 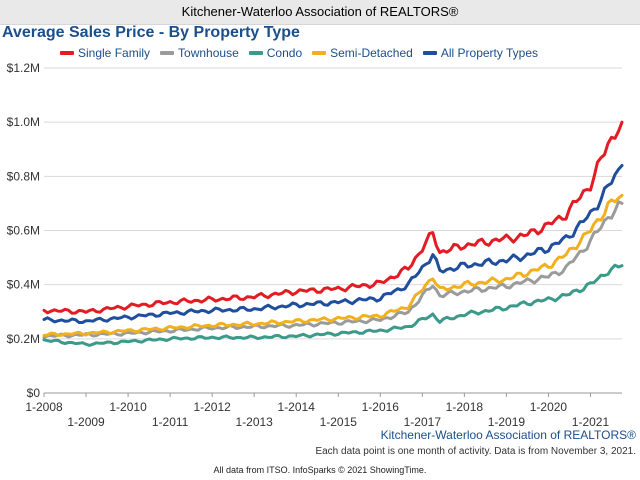 I want to click on legend-label: Townhouse, so click(x=208, y=53).